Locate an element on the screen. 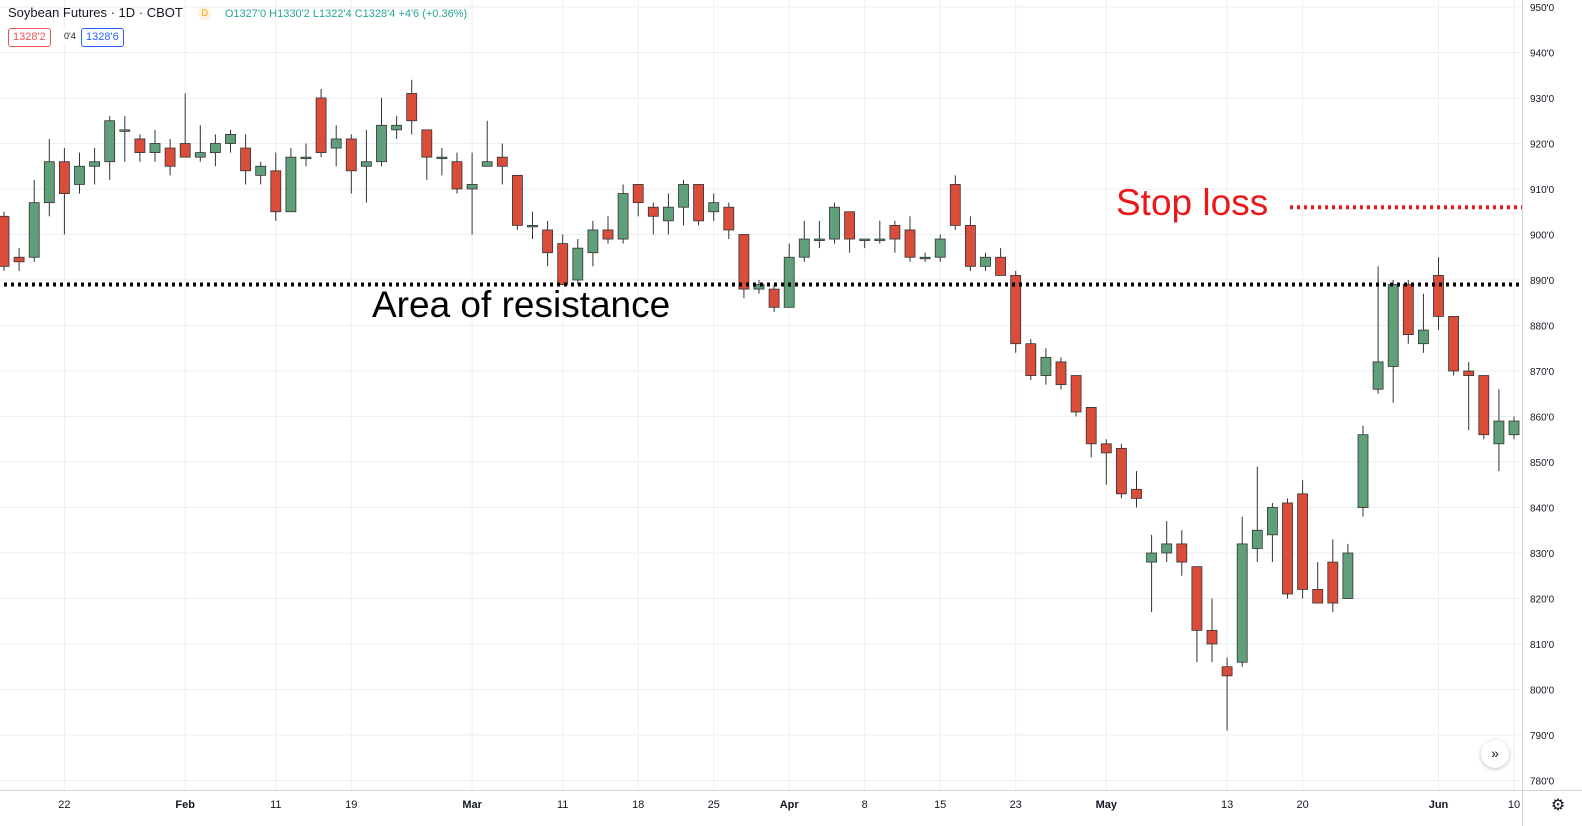 This screenshot has height=826, width=1582. time-tick-label: 10 is located at coordinates (1514, 805).